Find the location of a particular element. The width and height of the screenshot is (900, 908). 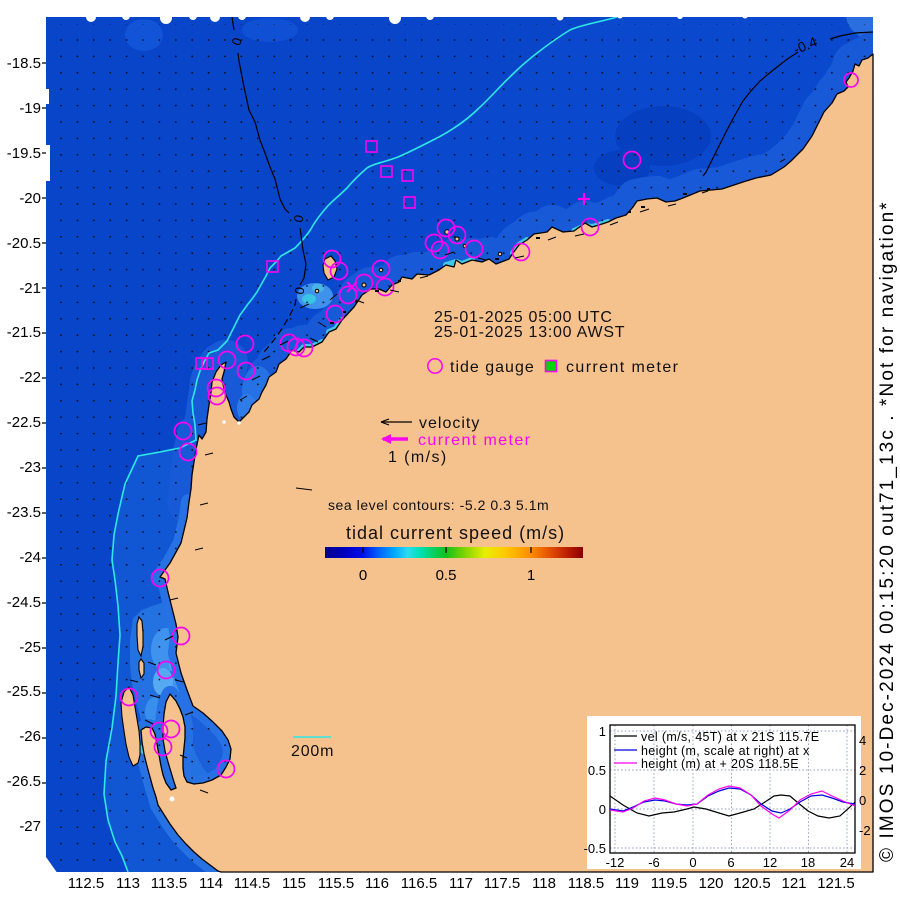

svg-text: -18.5 is located at coordinates (24, 63).